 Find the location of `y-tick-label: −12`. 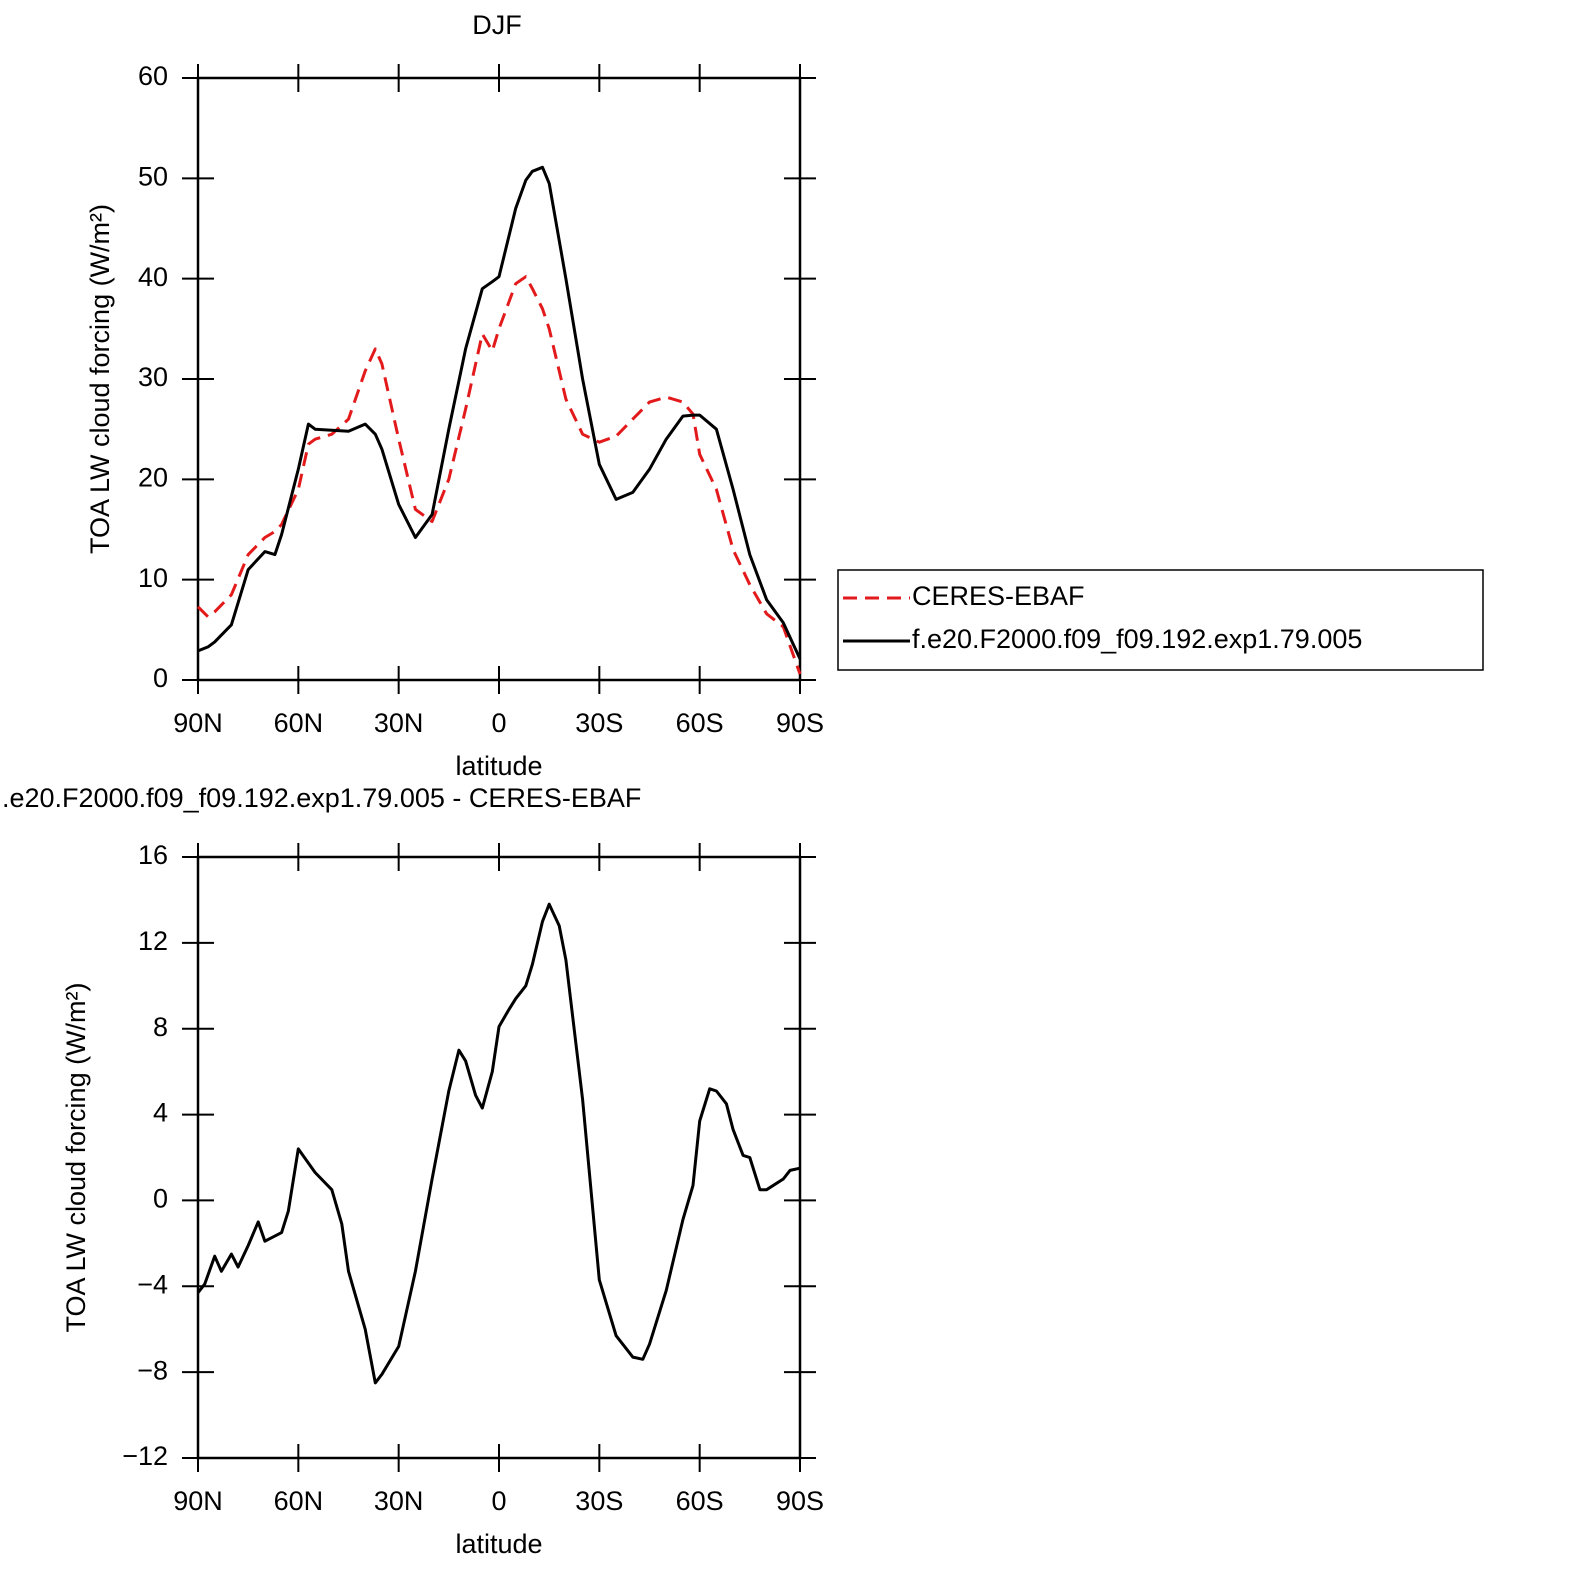

y-tick-label: −12 is located at coordinates (145, 1456).